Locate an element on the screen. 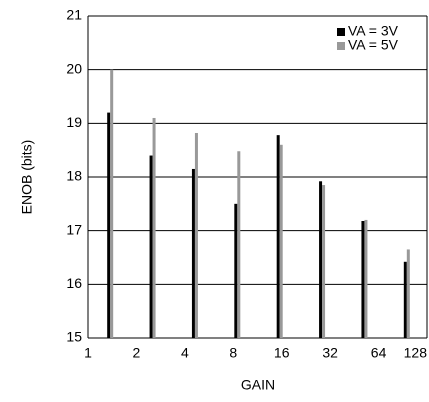 The height and width of the screenshot is (402, 429). y-tick-label: 21 is located at coordinates (74, 15).